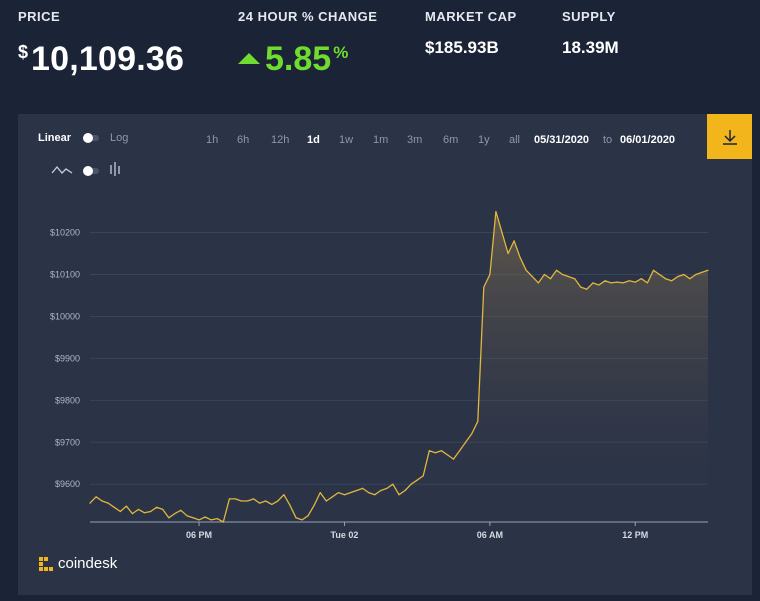 Image resolution: width=760 pixels, height=601 pixels. I want to click on y-tick-label: $9800, so click(67, 400).